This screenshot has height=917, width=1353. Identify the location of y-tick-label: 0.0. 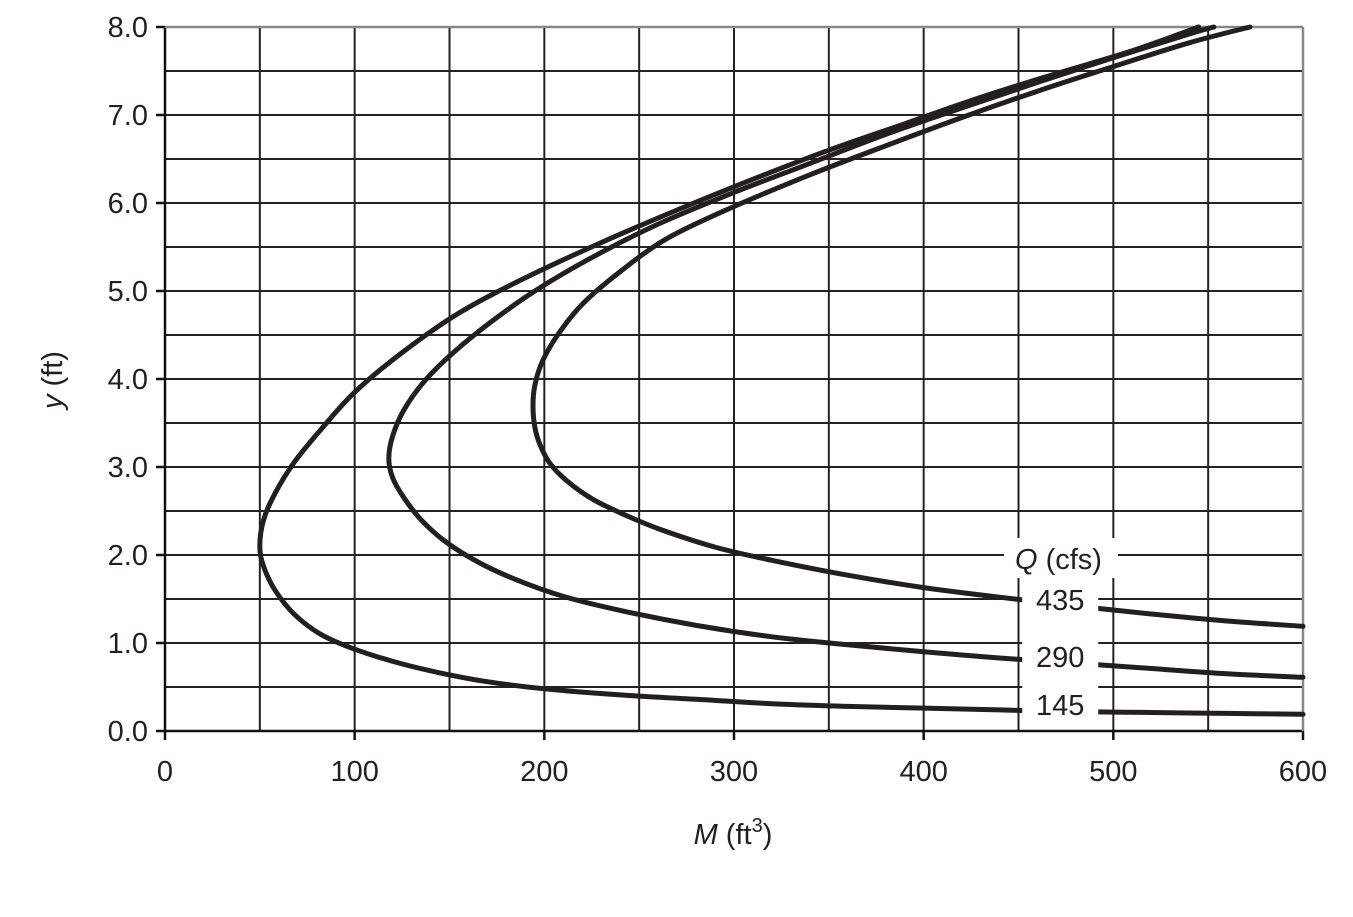
(128, 732).